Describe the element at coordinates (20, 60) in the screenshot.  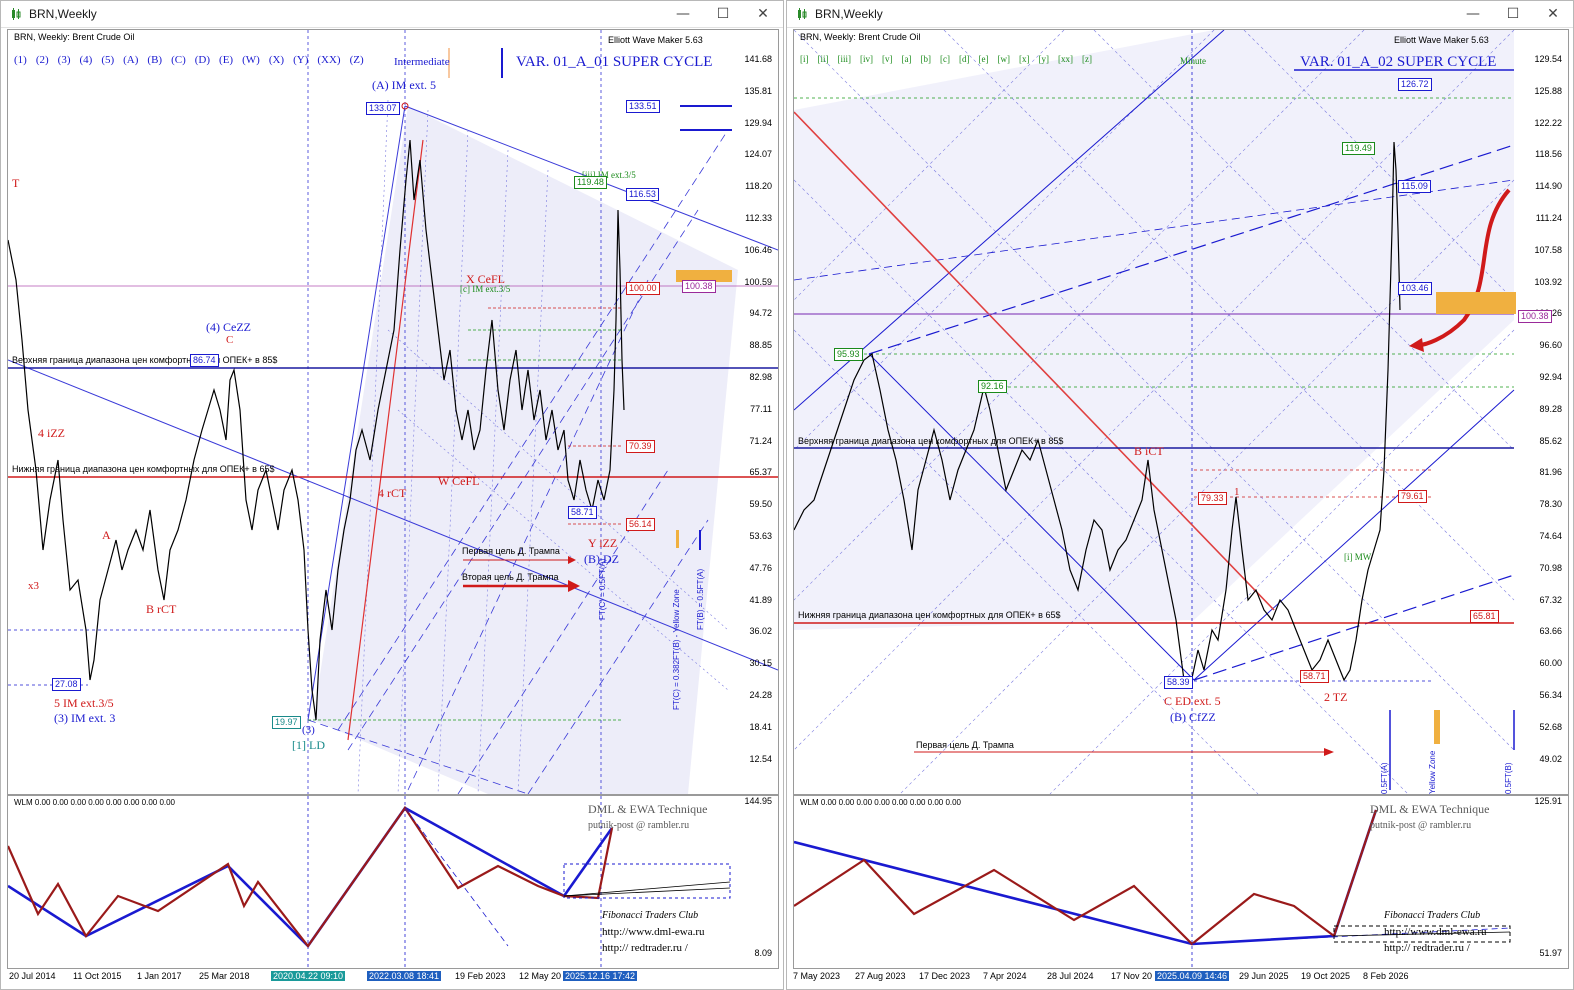
I see `degree-button: (1)` at that location.